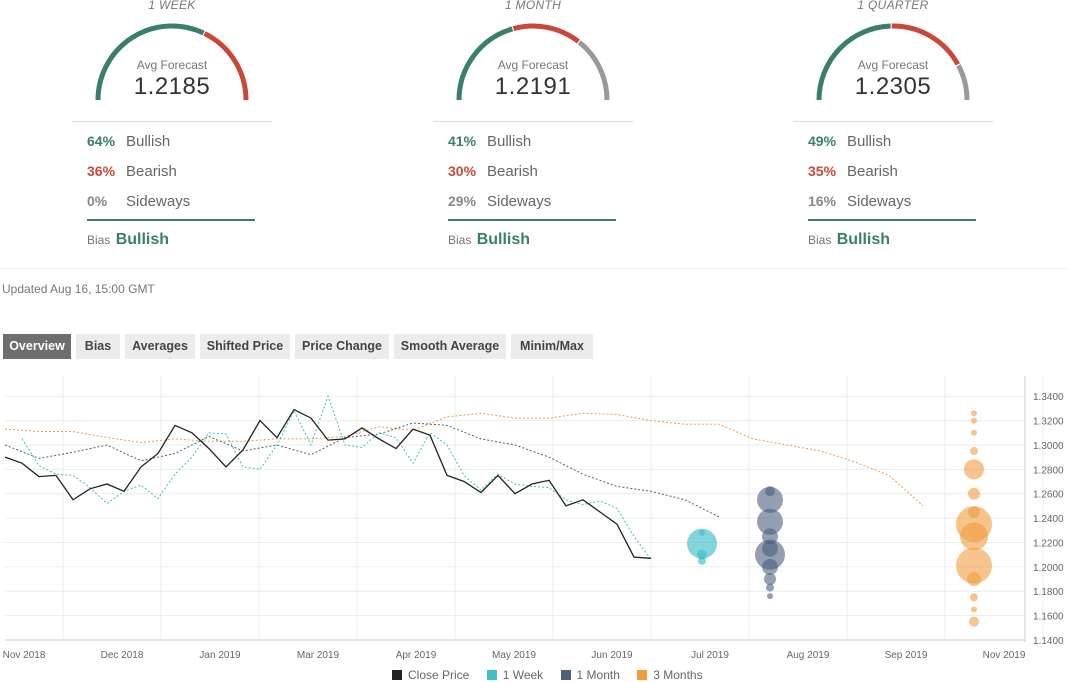 This screenshot has width=1068, height=682. Describe the element at coordinates (37, 346) in the screenshot. I see `tab-overview: Overview` at that location.